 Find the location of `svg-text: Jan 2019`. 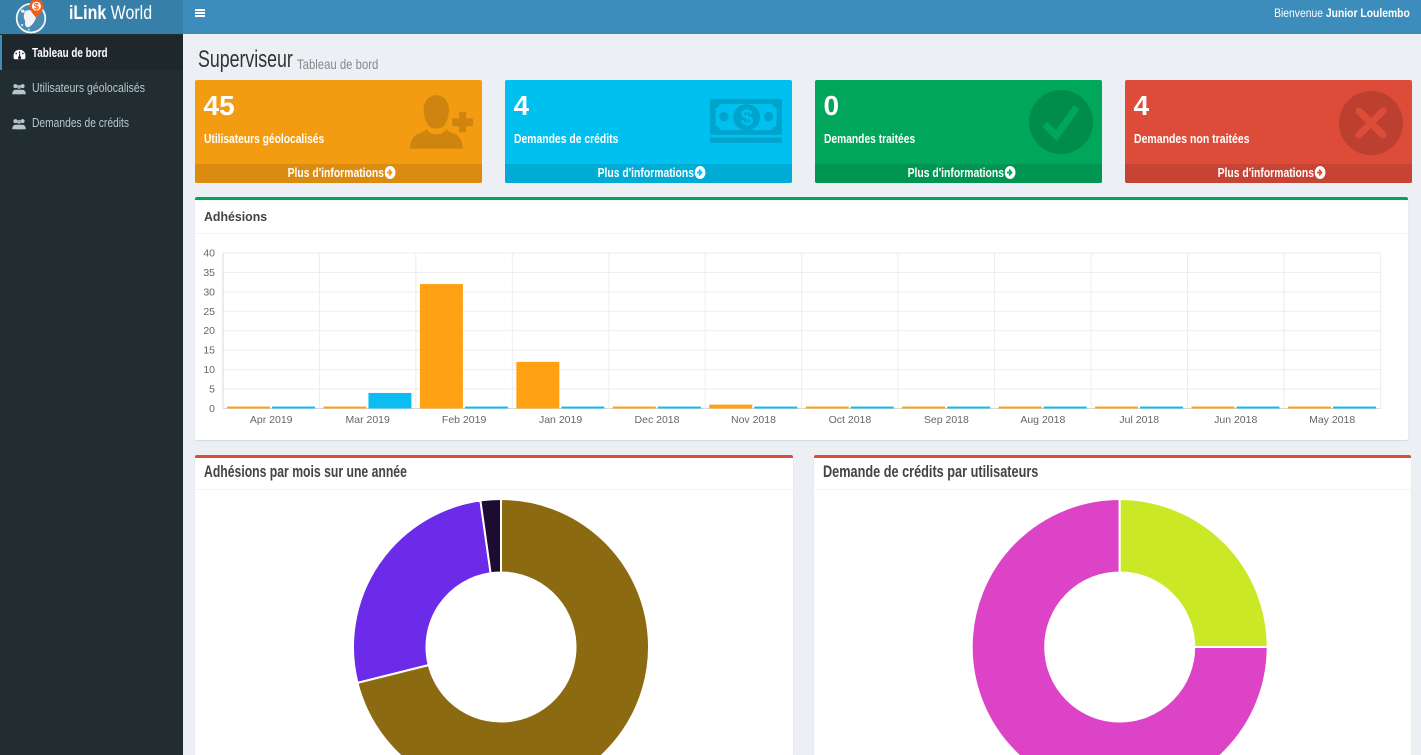

svg-text: Jan 2019 is located at coordinates (560, 420).